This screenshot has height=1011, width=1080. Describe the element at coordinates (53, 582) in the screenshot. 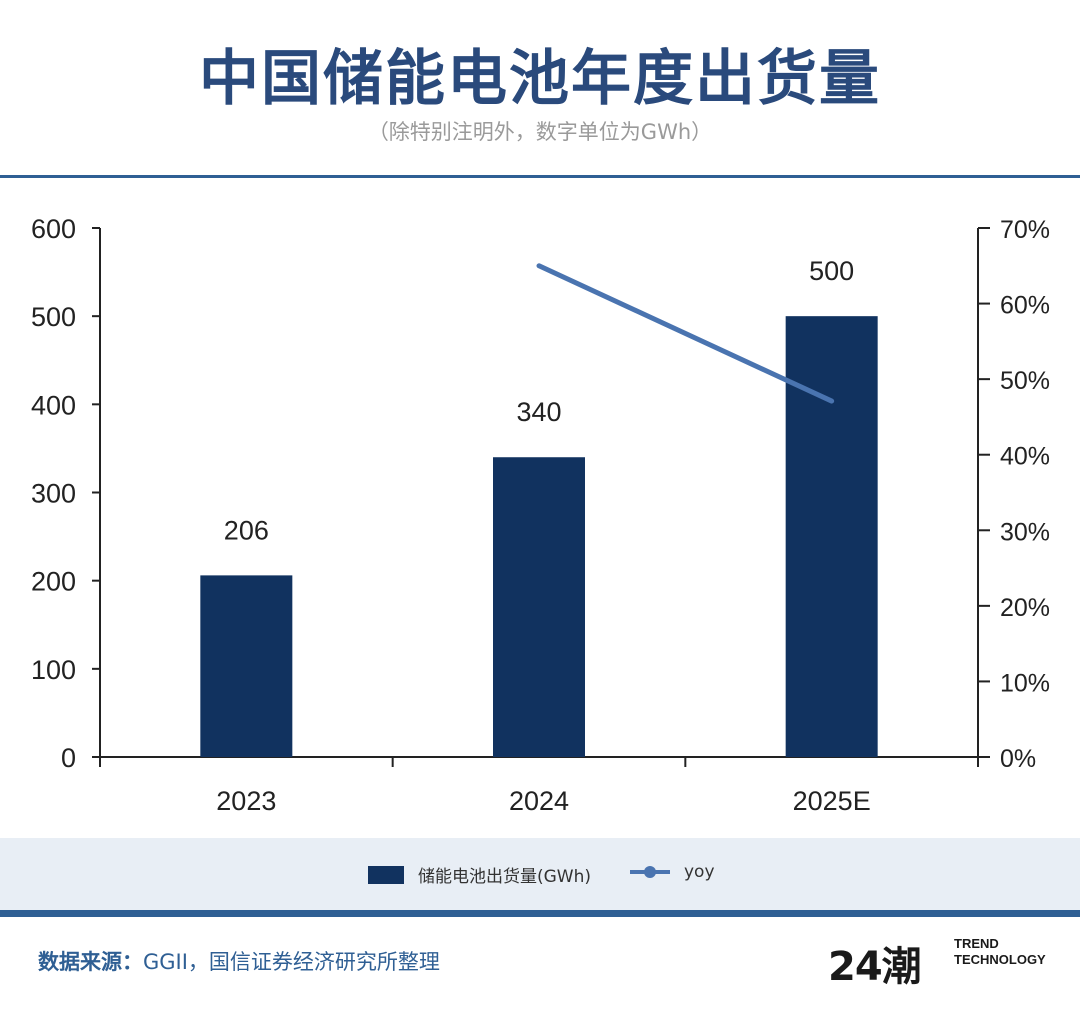

I see `left-tick-label: 200` at that location.